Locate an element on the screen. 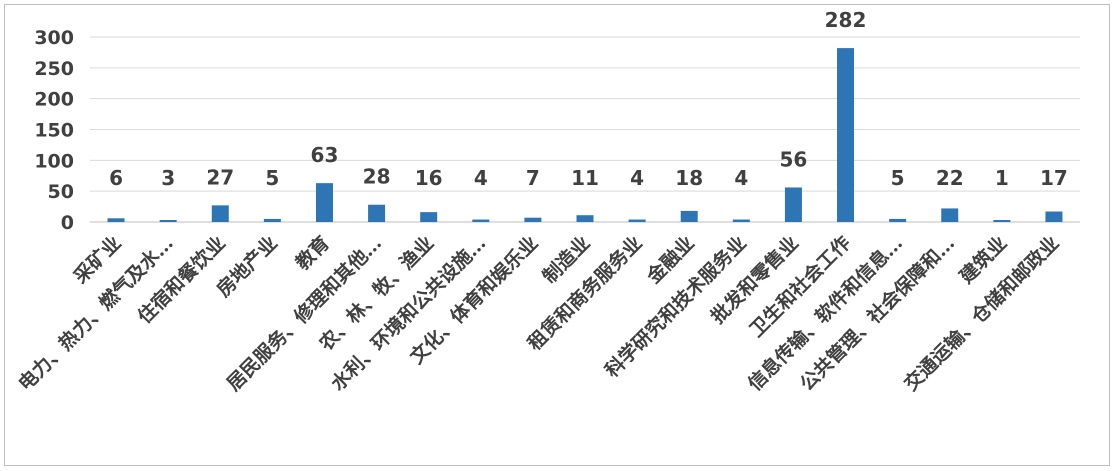 The height and width of the screenshot is (471, 1116). data-label: 3 is located at coordinates (168, 178).